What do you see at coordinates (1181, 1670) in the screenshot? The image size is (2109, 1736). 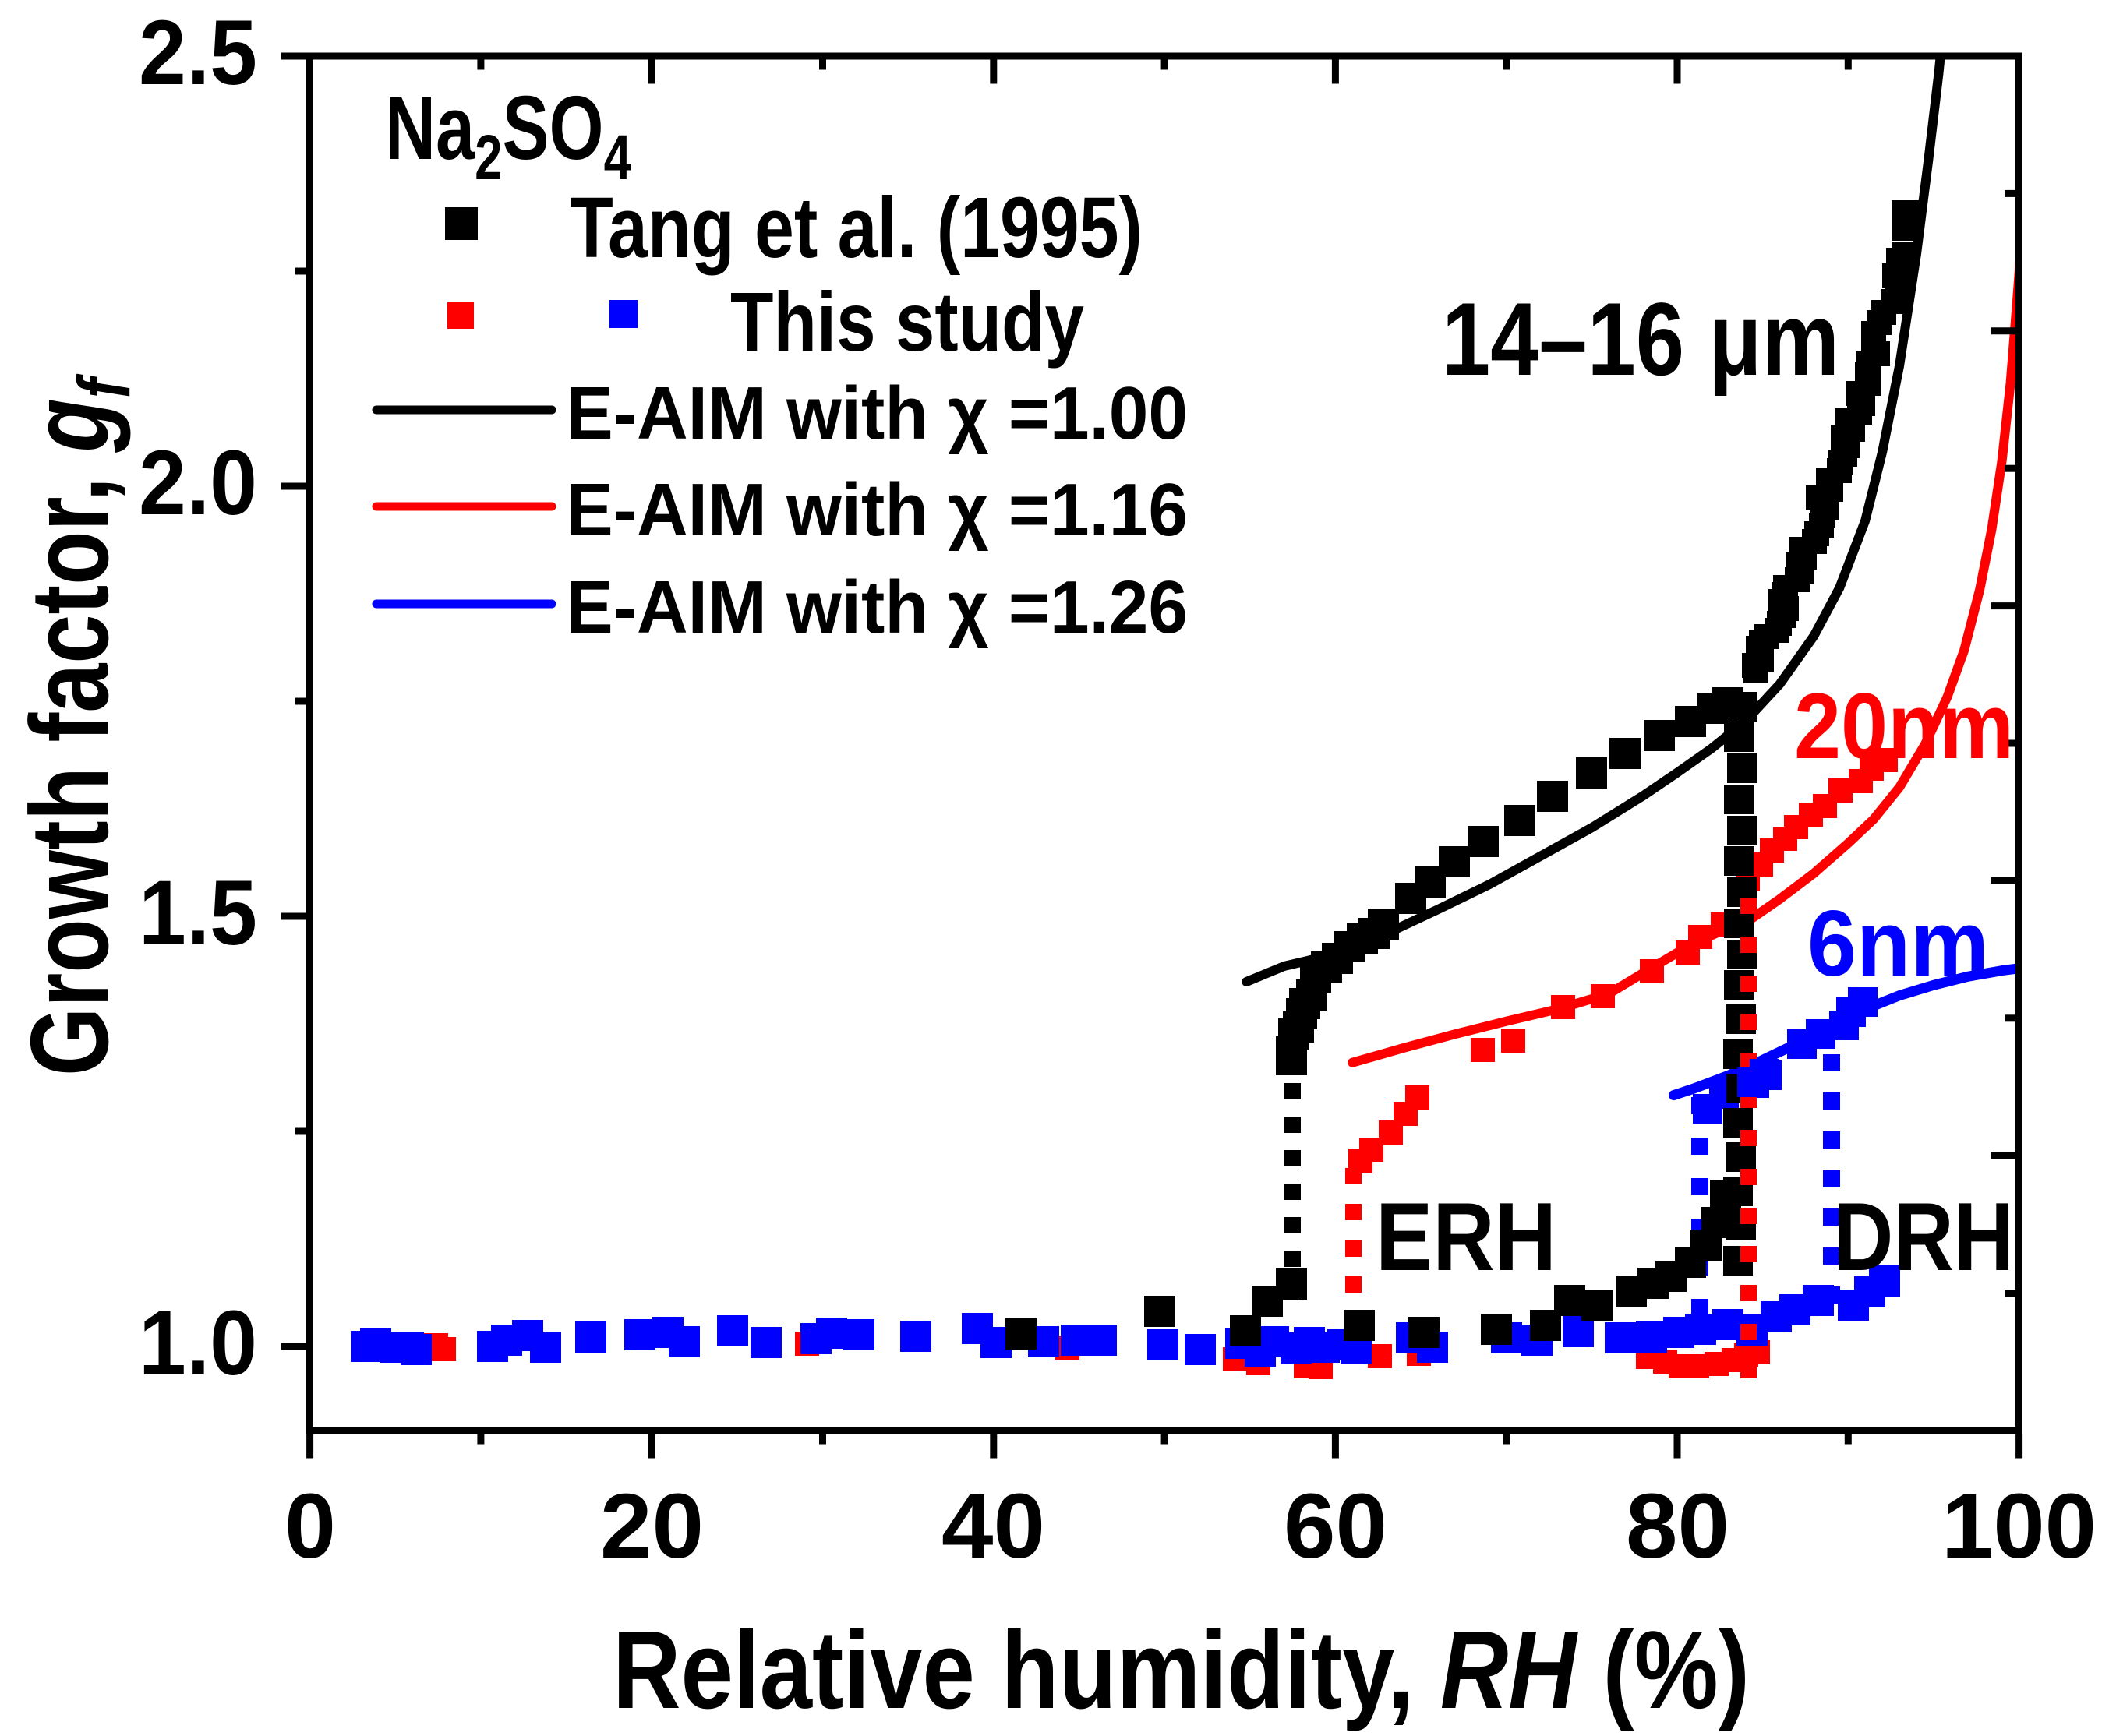 I see `svg-text: Relative humidity, RH (%)` at bounding box center [1181, 1670].